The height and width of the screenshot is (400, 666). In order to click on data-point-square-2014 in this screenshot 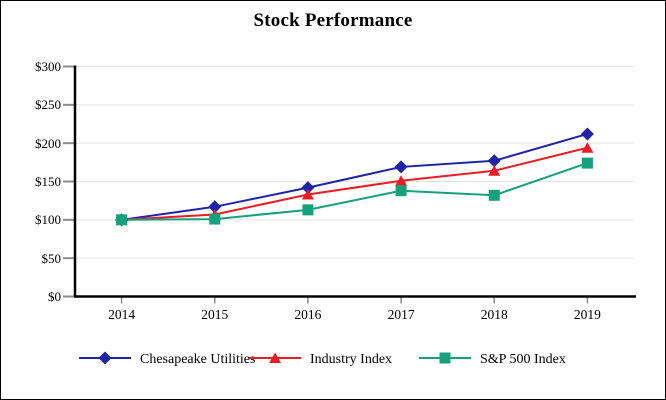, I will do `click(122, 220)`.